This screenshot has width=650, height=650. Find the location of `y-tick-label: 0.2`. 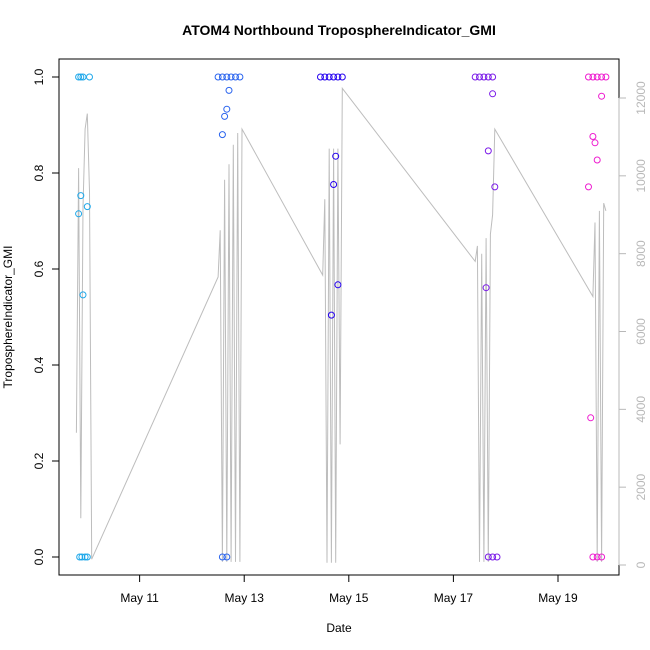

y-tick-label: 0.2 is located at coordinates (39, 460).